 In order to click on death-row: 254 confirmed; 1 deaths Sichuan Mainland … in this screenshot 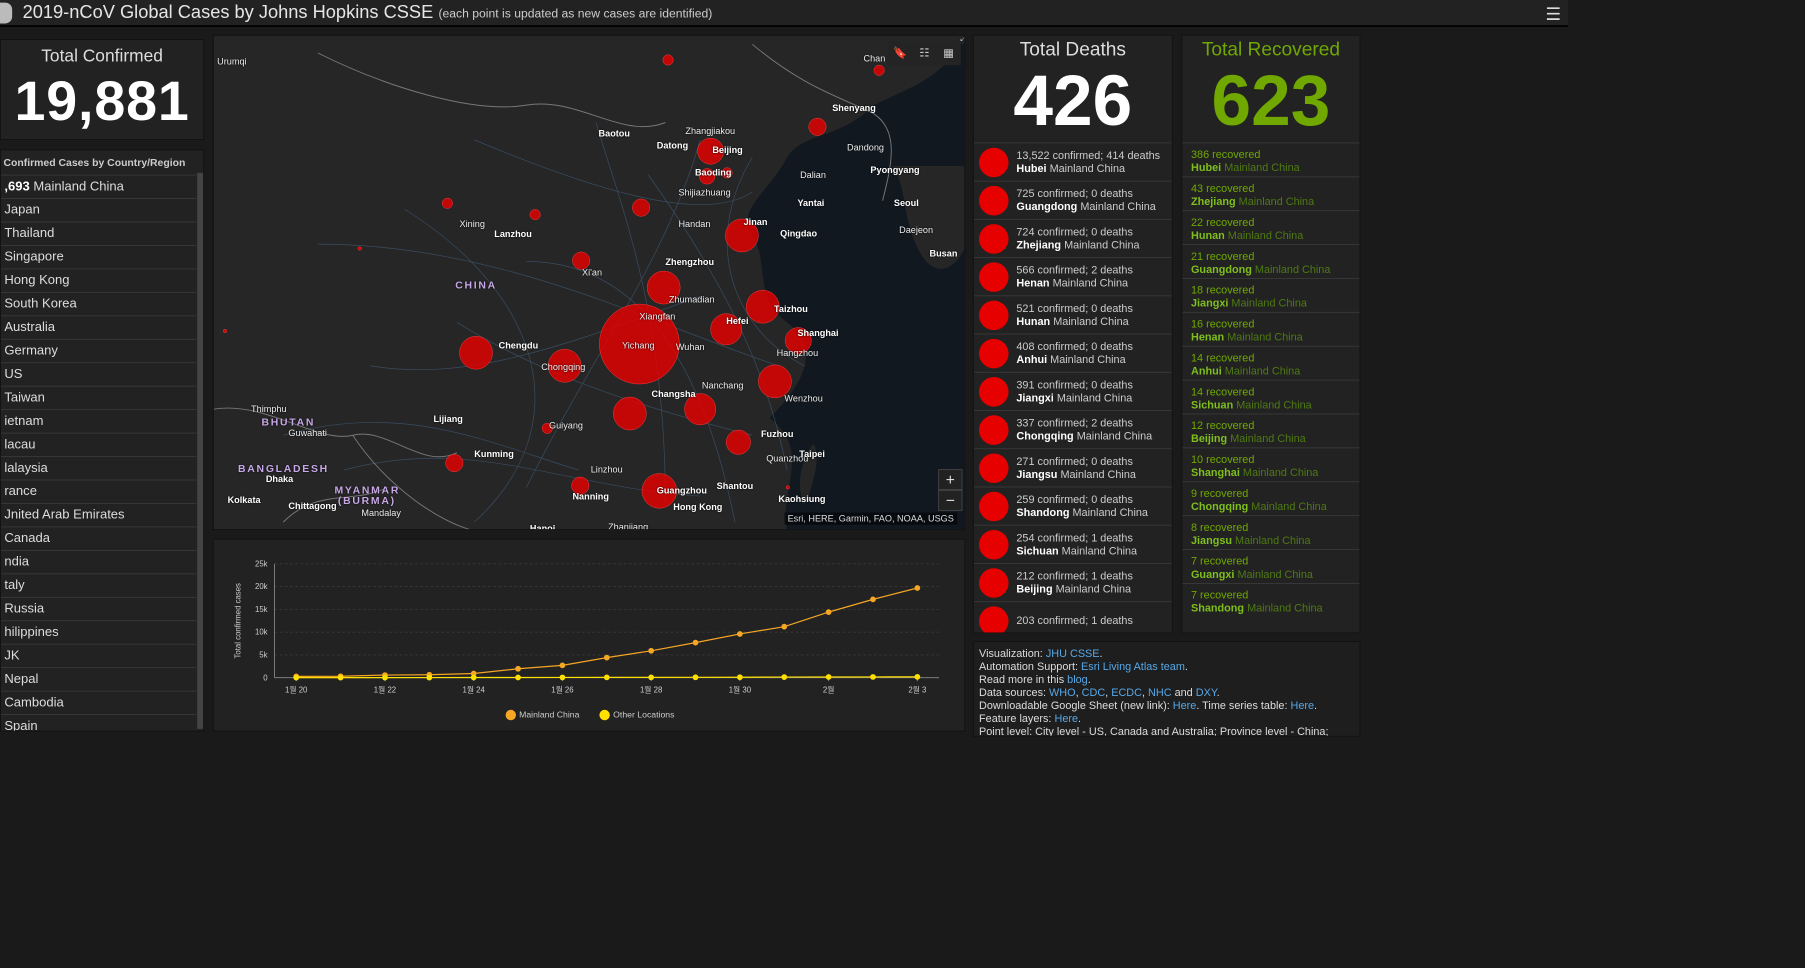, I will do `click(1072, 543)`.